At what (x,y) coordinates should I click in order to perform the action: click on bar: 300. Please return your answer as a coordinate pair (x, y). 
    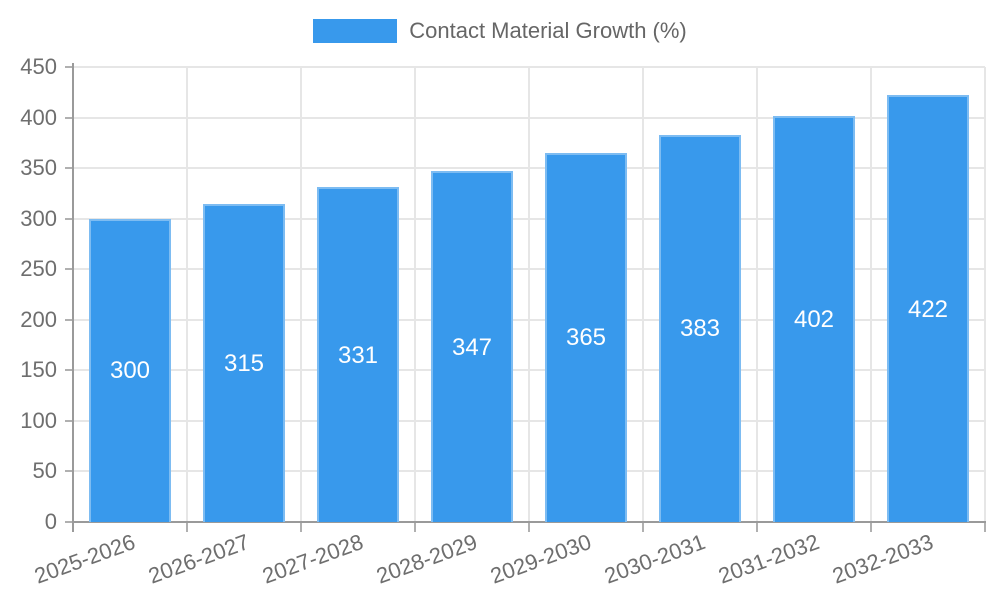
    Looking at the image, I should click on (130, 370).